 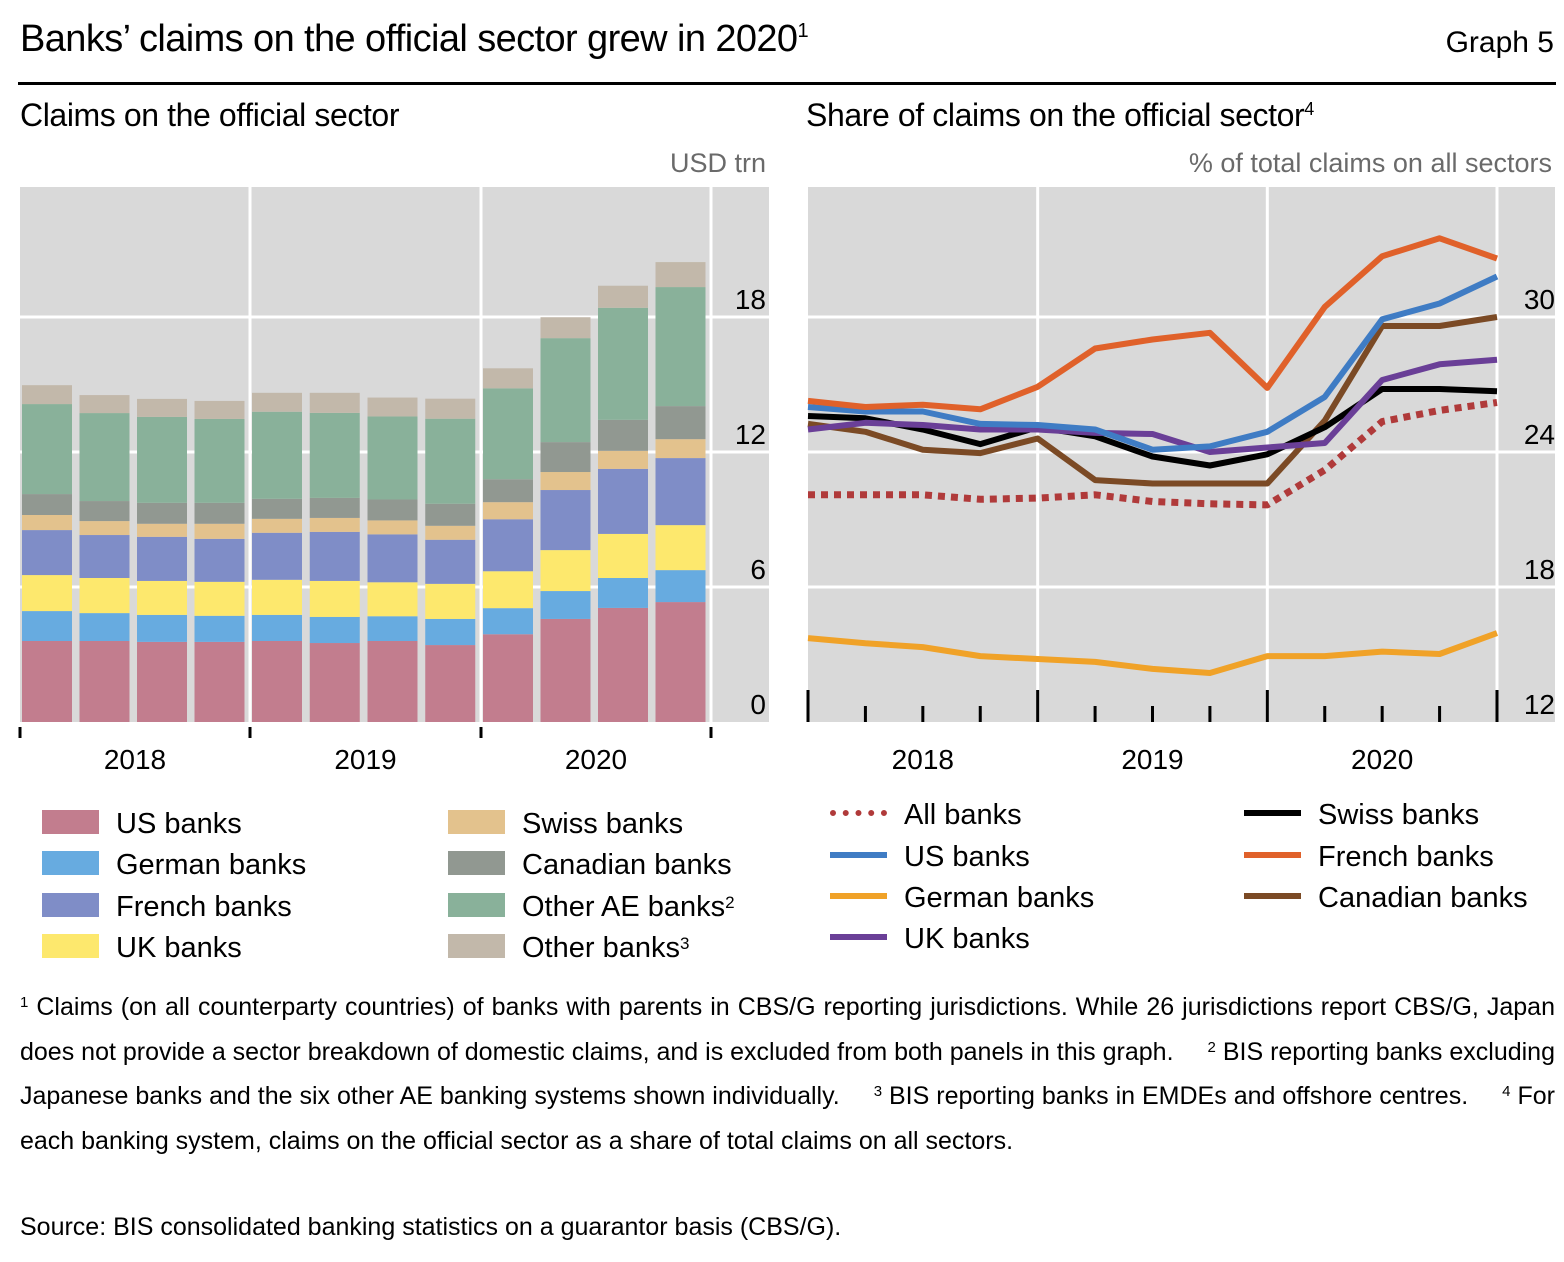 I want to click on legend-item-swiss: Swiss banks, so click(x=565, y=824).